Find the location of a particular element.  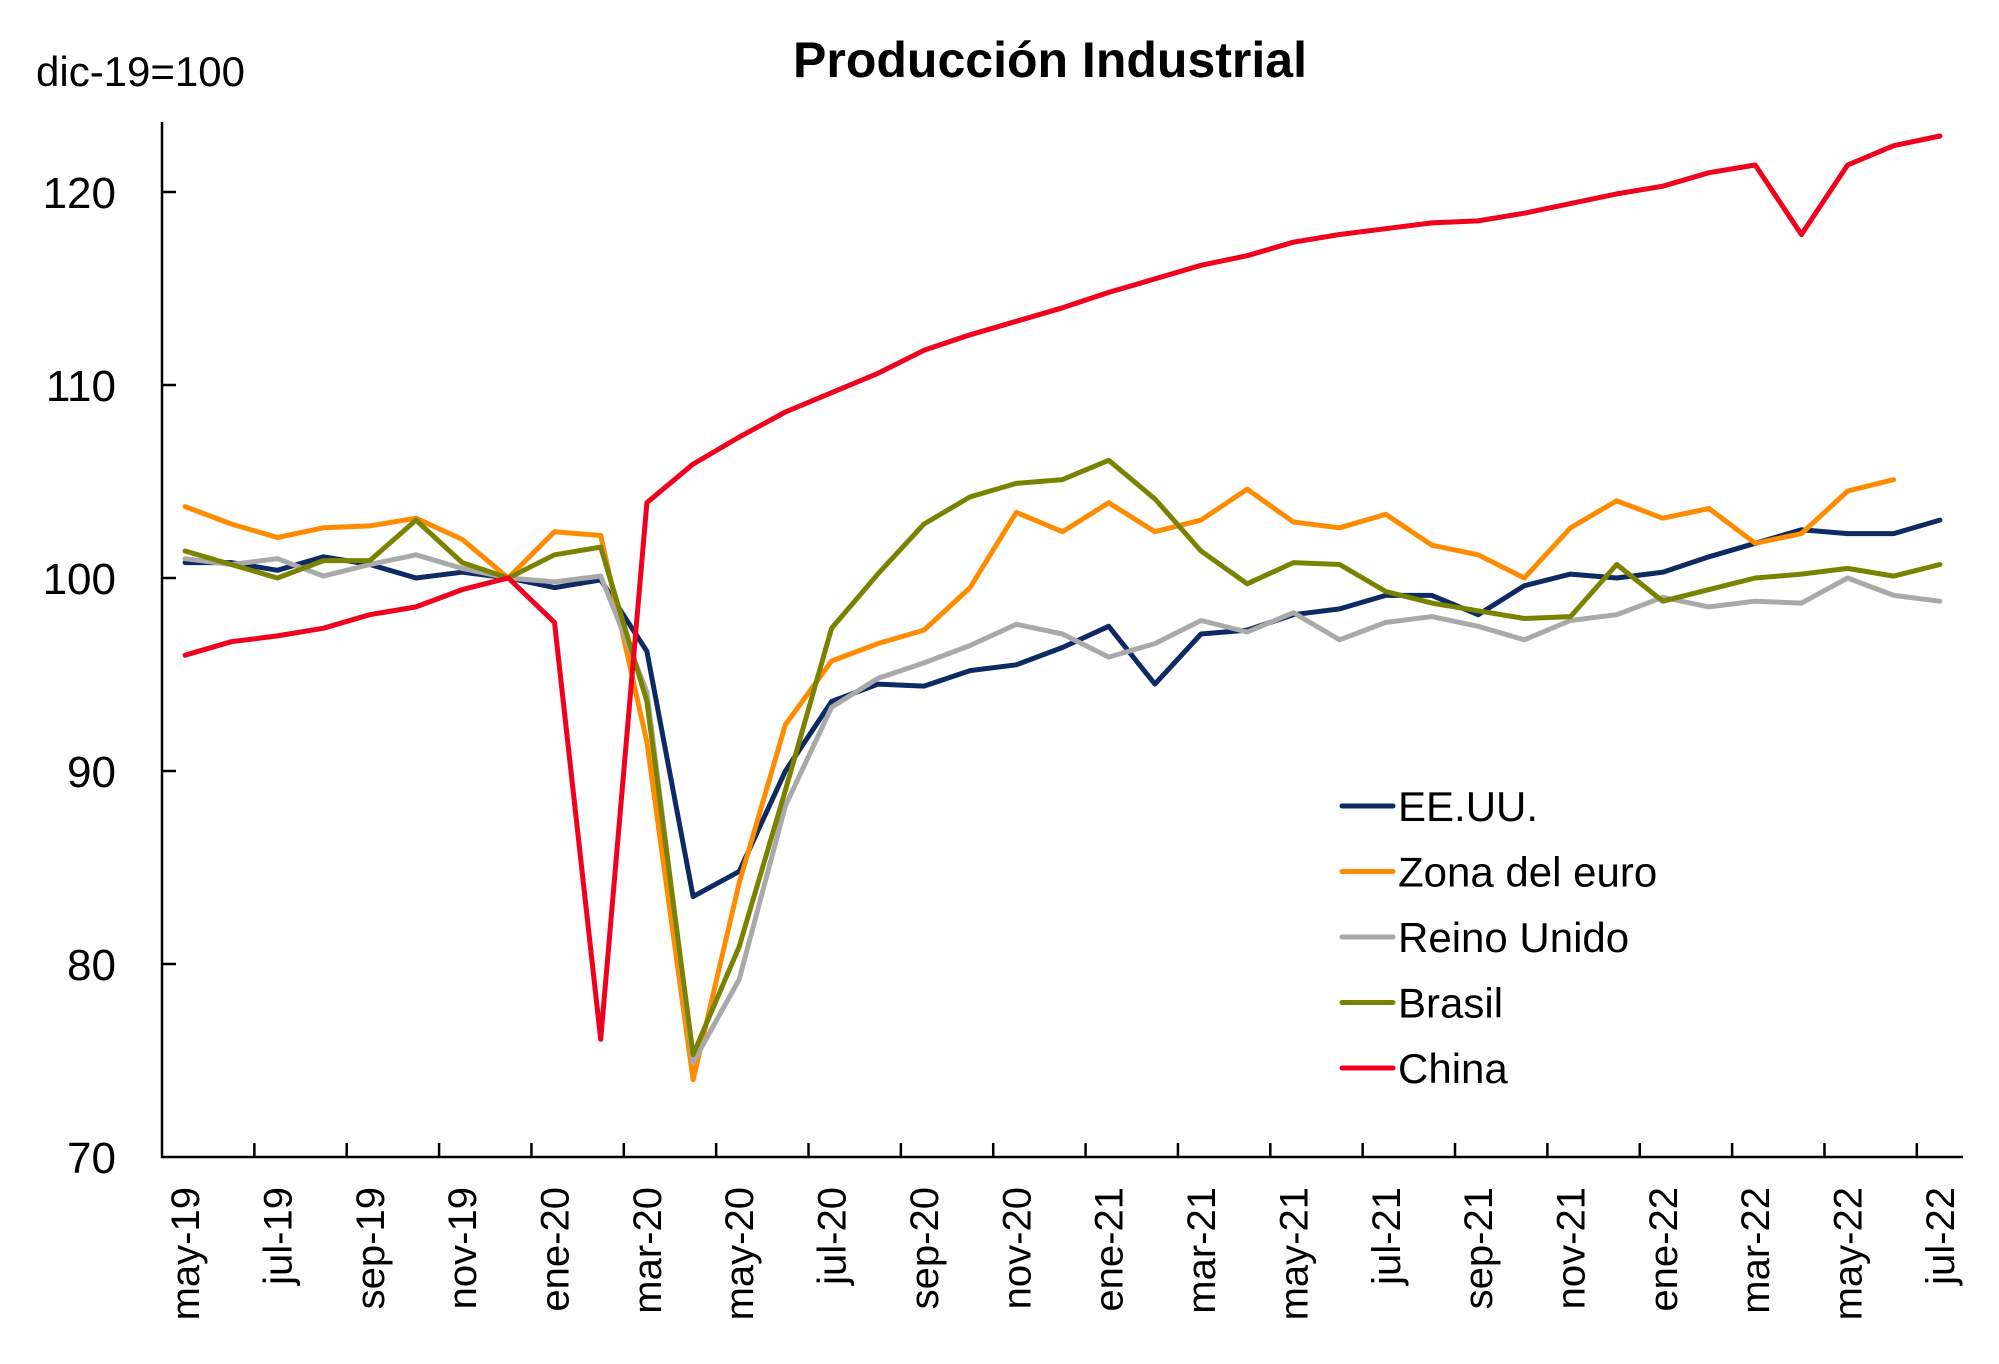

y-axis-unit-label: dic-19=100 is located at coordinates (140, 71).